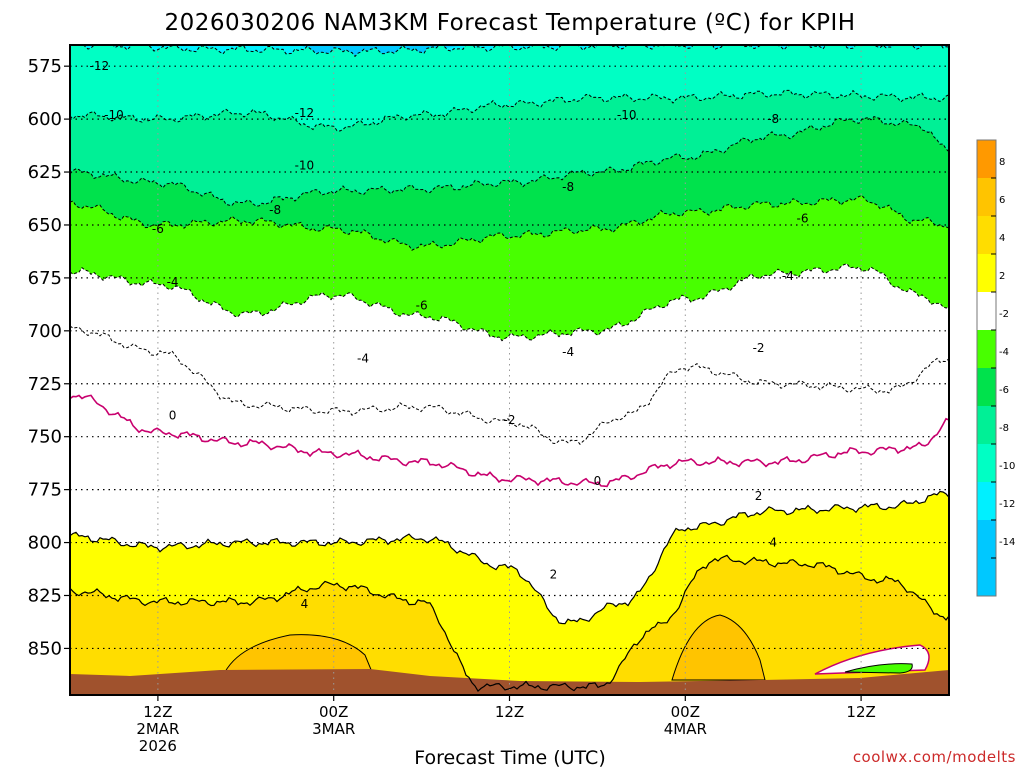  Describe the element at coordinates (45, 225) in the screenshot. I see `y-tick-label: 650` at that location.